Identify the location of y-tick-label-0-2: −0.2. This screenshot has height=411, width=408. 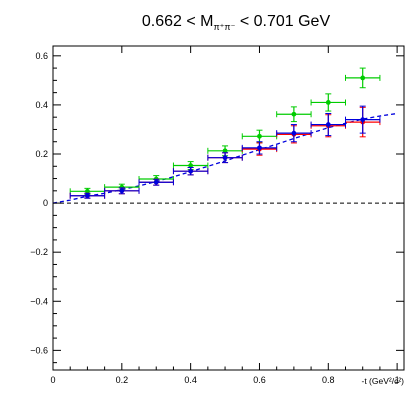
(39, 252).